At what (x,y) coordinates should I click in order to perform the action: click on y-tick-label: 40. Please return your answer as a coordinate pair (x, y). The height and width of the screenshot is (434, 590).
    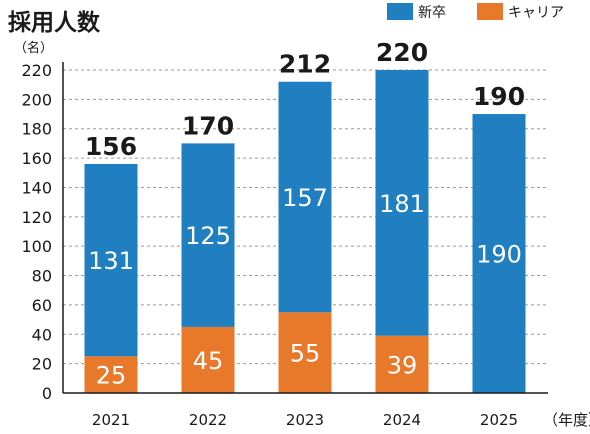
    Looking at the image, I should click on (42, 334).